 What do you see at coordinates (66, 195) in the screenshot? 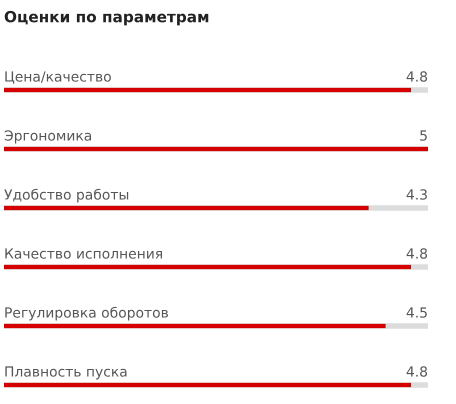
I see `y-tick-label: Удобство работы` at bounding box center [66, 195].